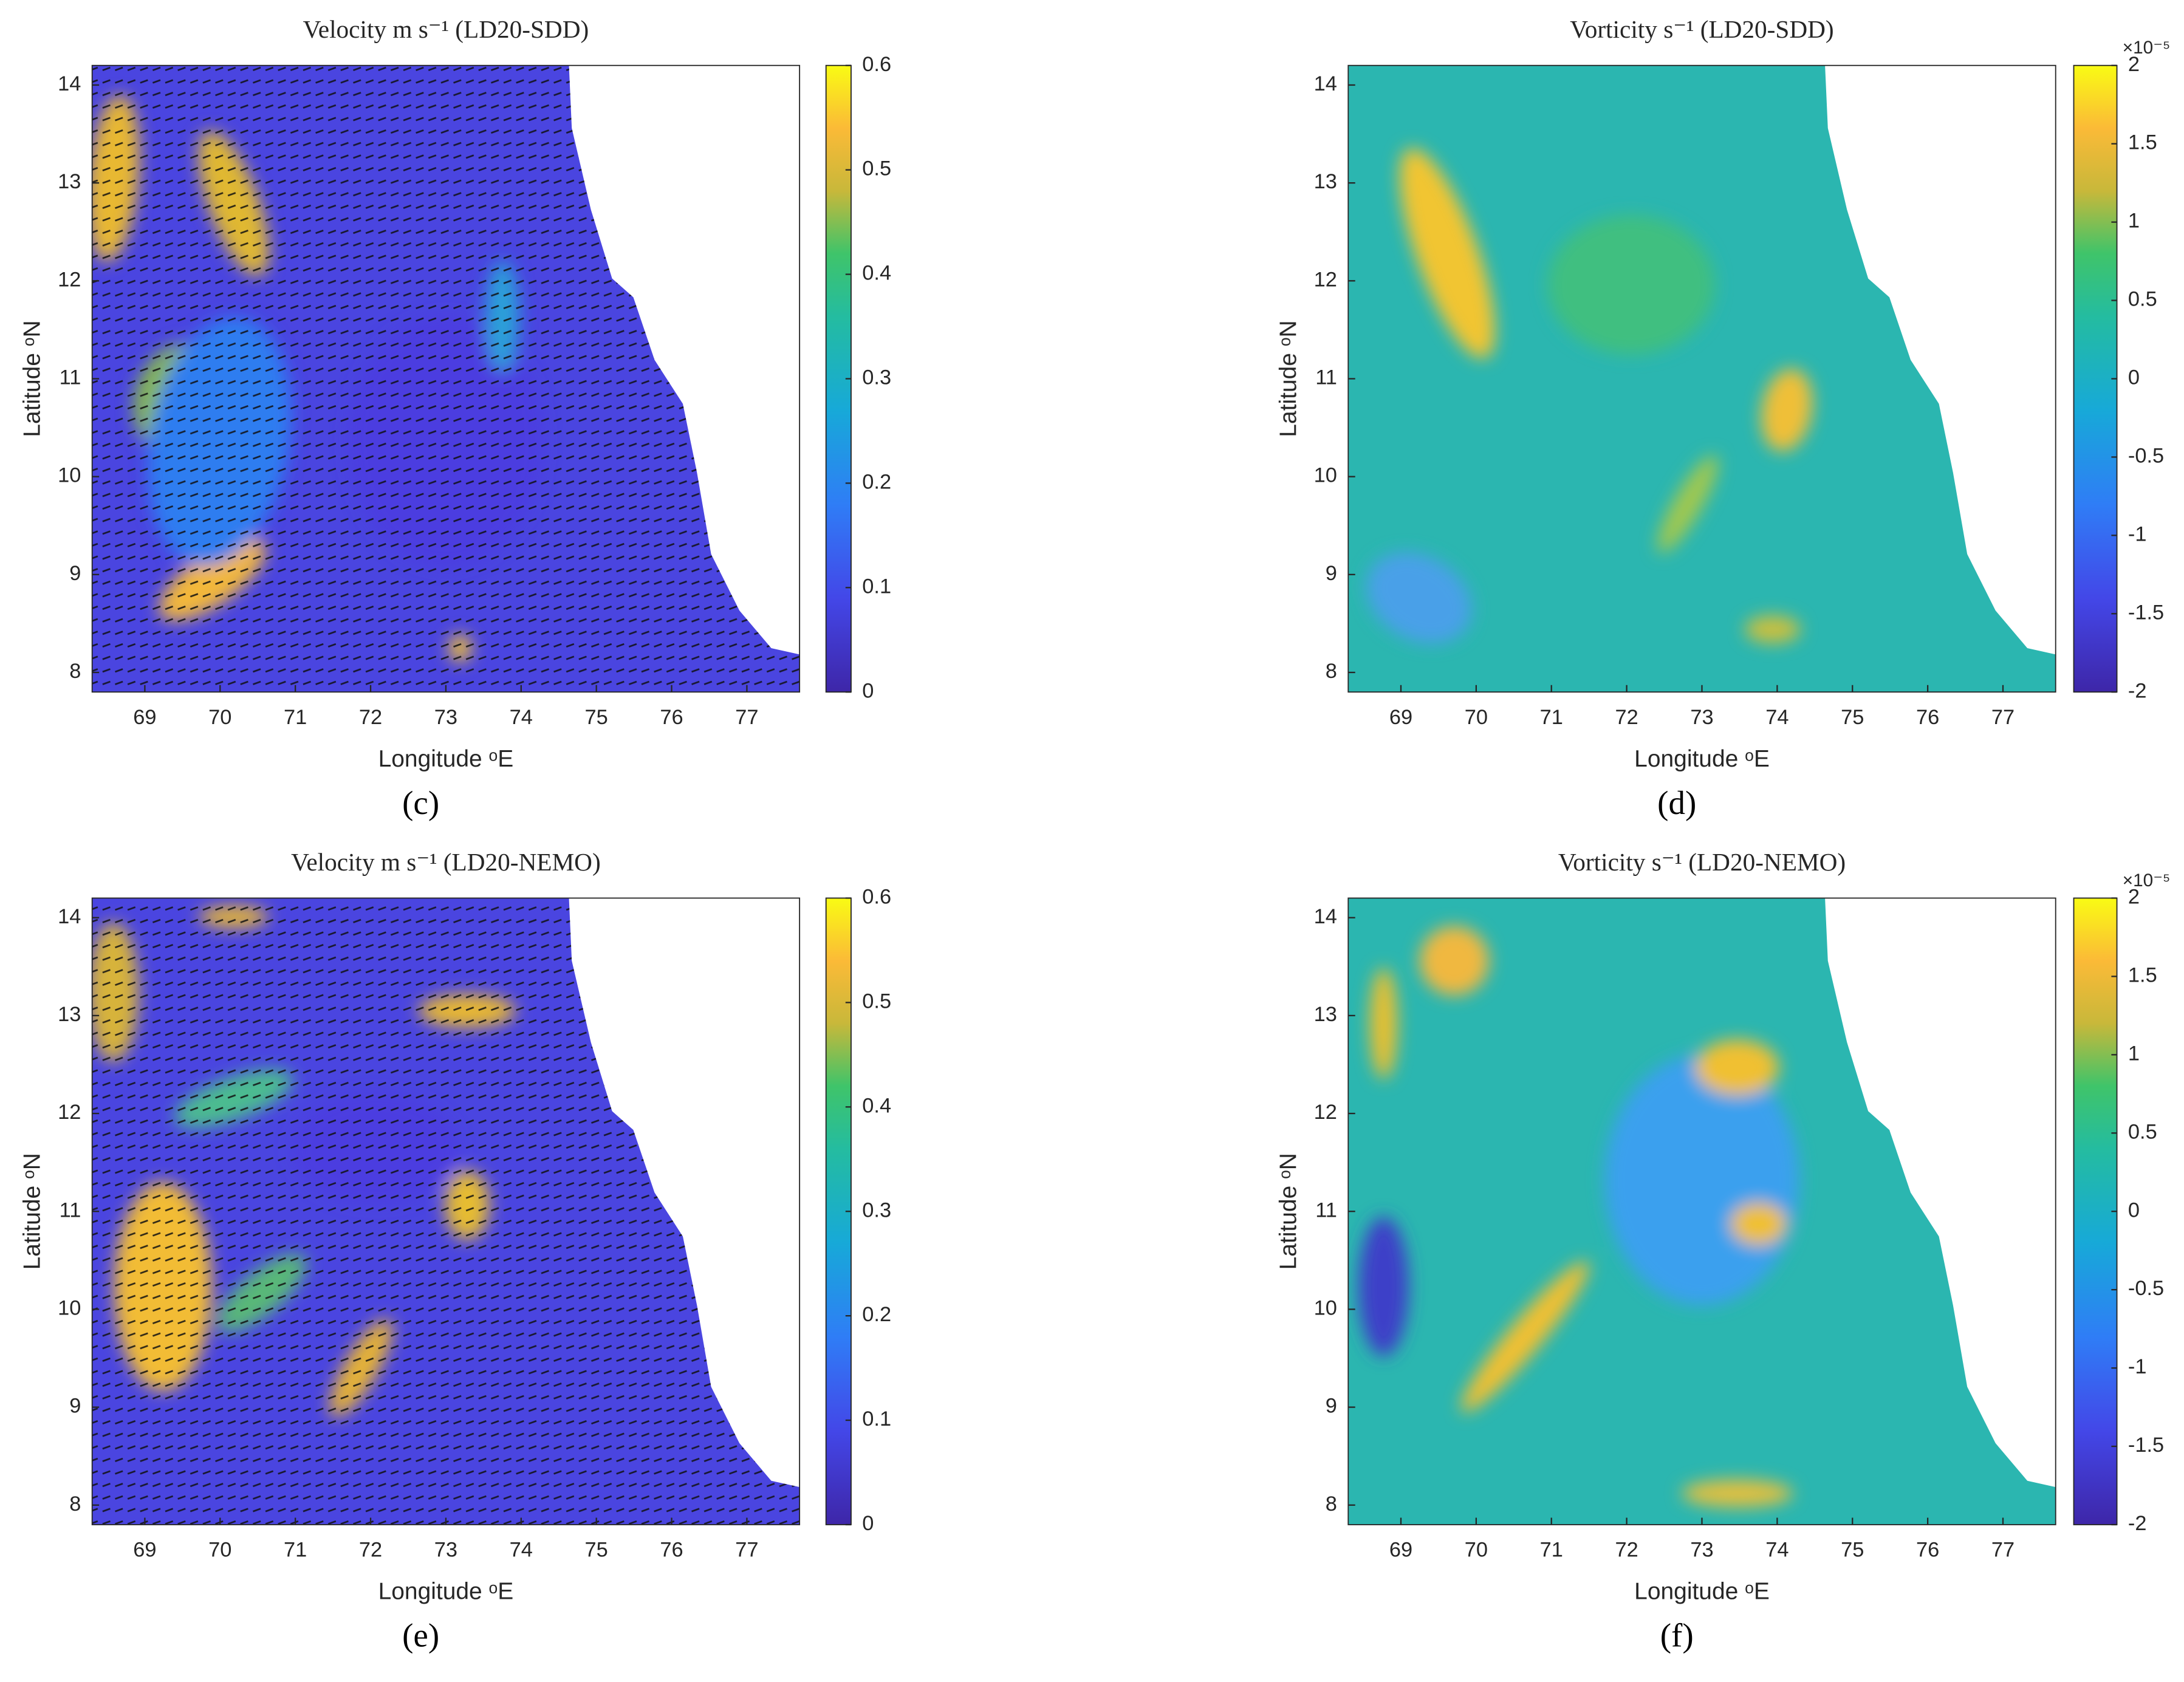  I want to click on panel-label: (d), so click(1676, 802).